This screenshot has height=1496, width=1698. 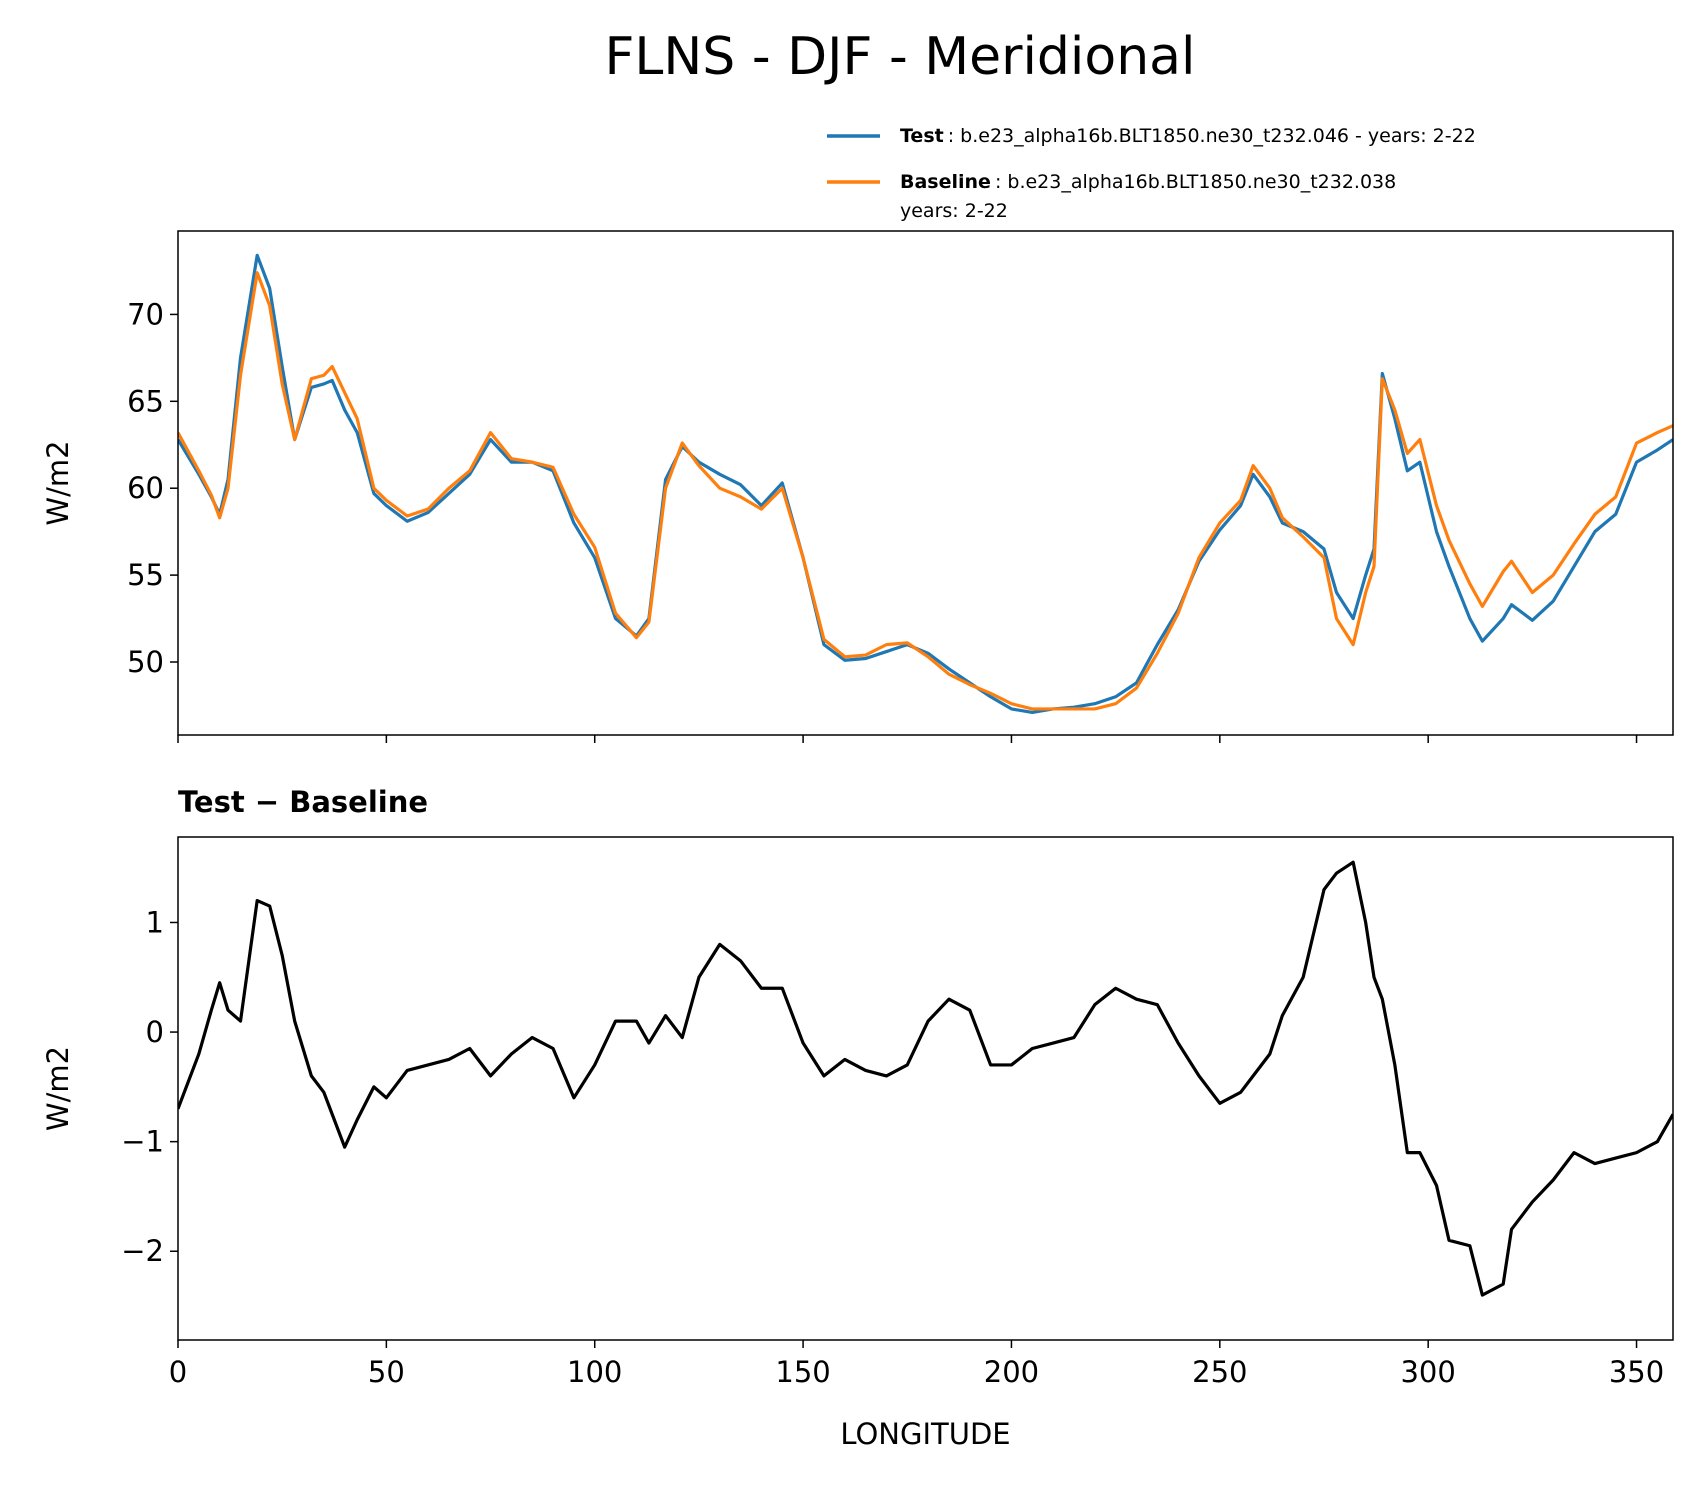 I want to click on y-tick-label: −2, so click(x=142, y=1251).